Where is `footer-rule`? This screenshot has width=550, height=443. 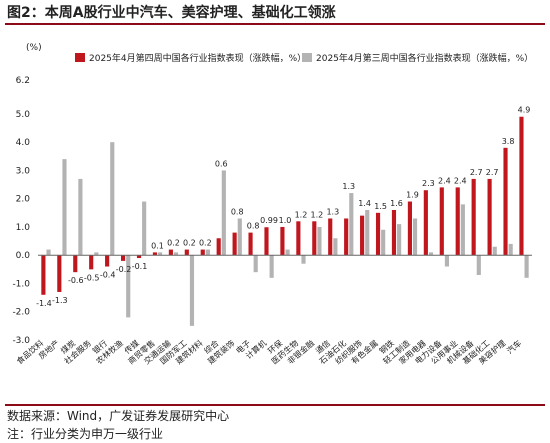
footer-rule is located at coordinates (275, 405).